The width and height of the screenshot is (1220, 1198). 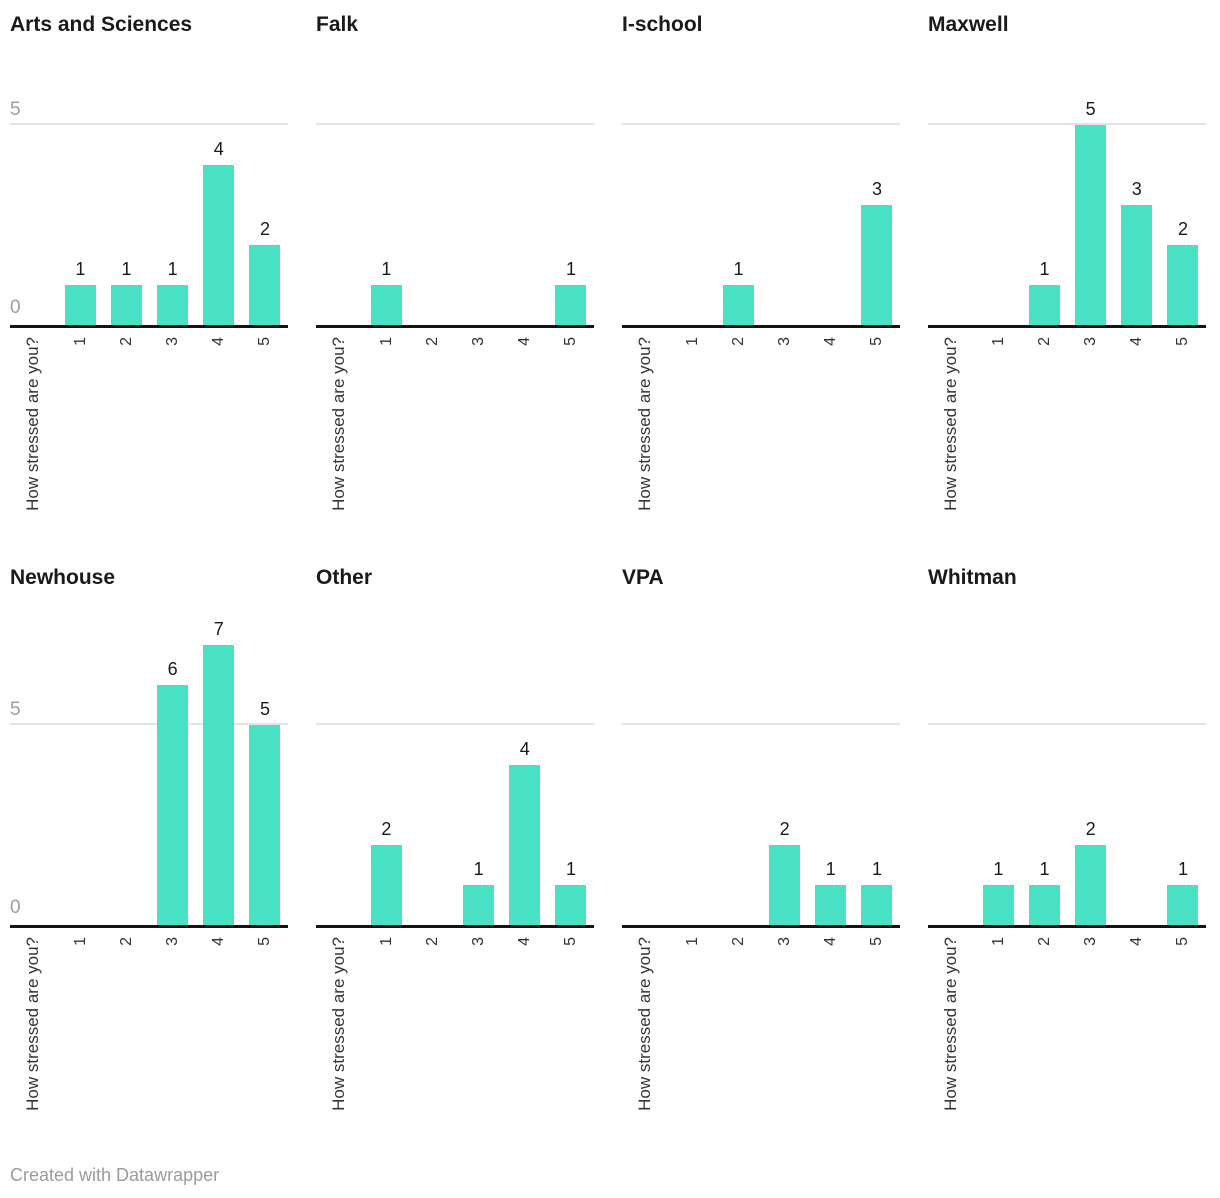 I want to click on panel-title: Whitman, so click(x=972, y=577).